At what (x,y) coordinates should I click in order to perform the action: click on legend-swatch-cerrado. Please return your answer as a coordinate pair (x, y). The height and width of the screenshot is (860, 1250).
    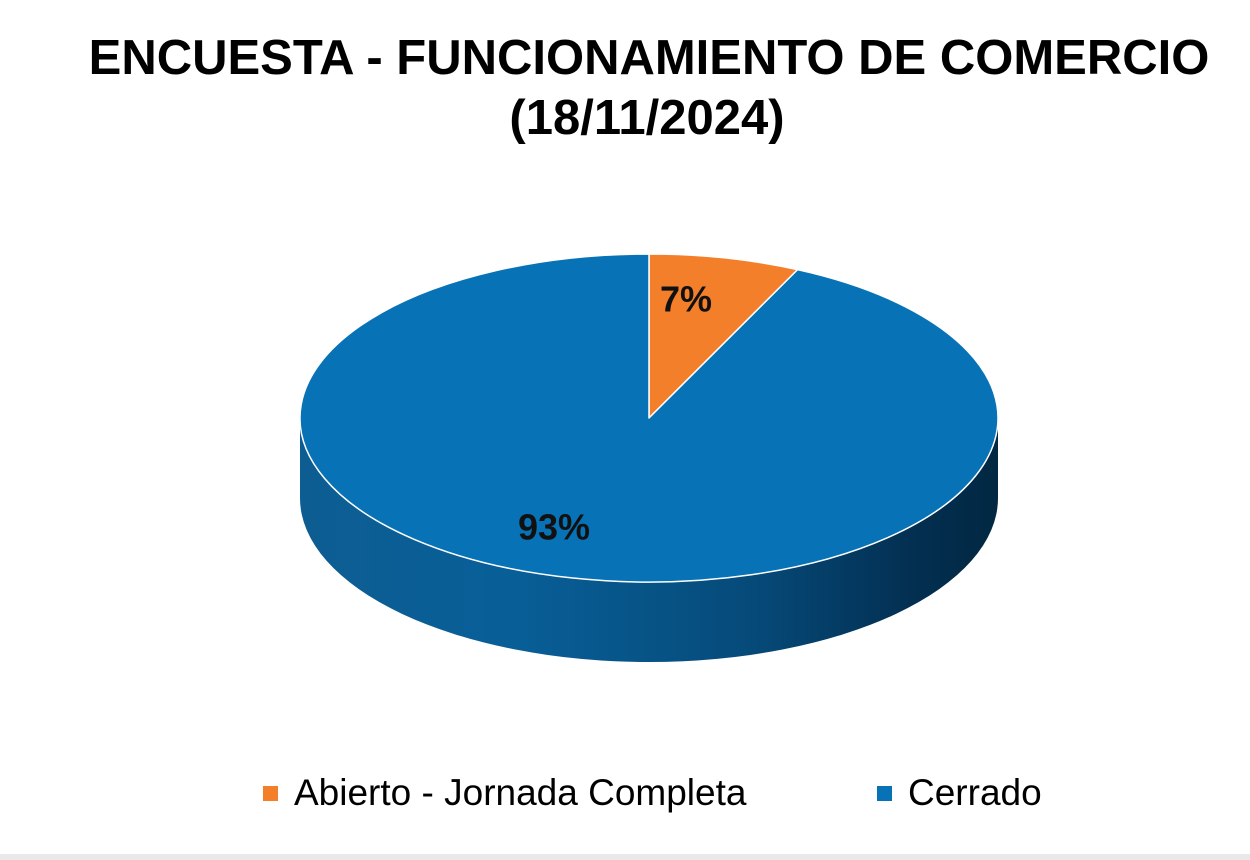
    Looking at the image, I should click on (884, 793).